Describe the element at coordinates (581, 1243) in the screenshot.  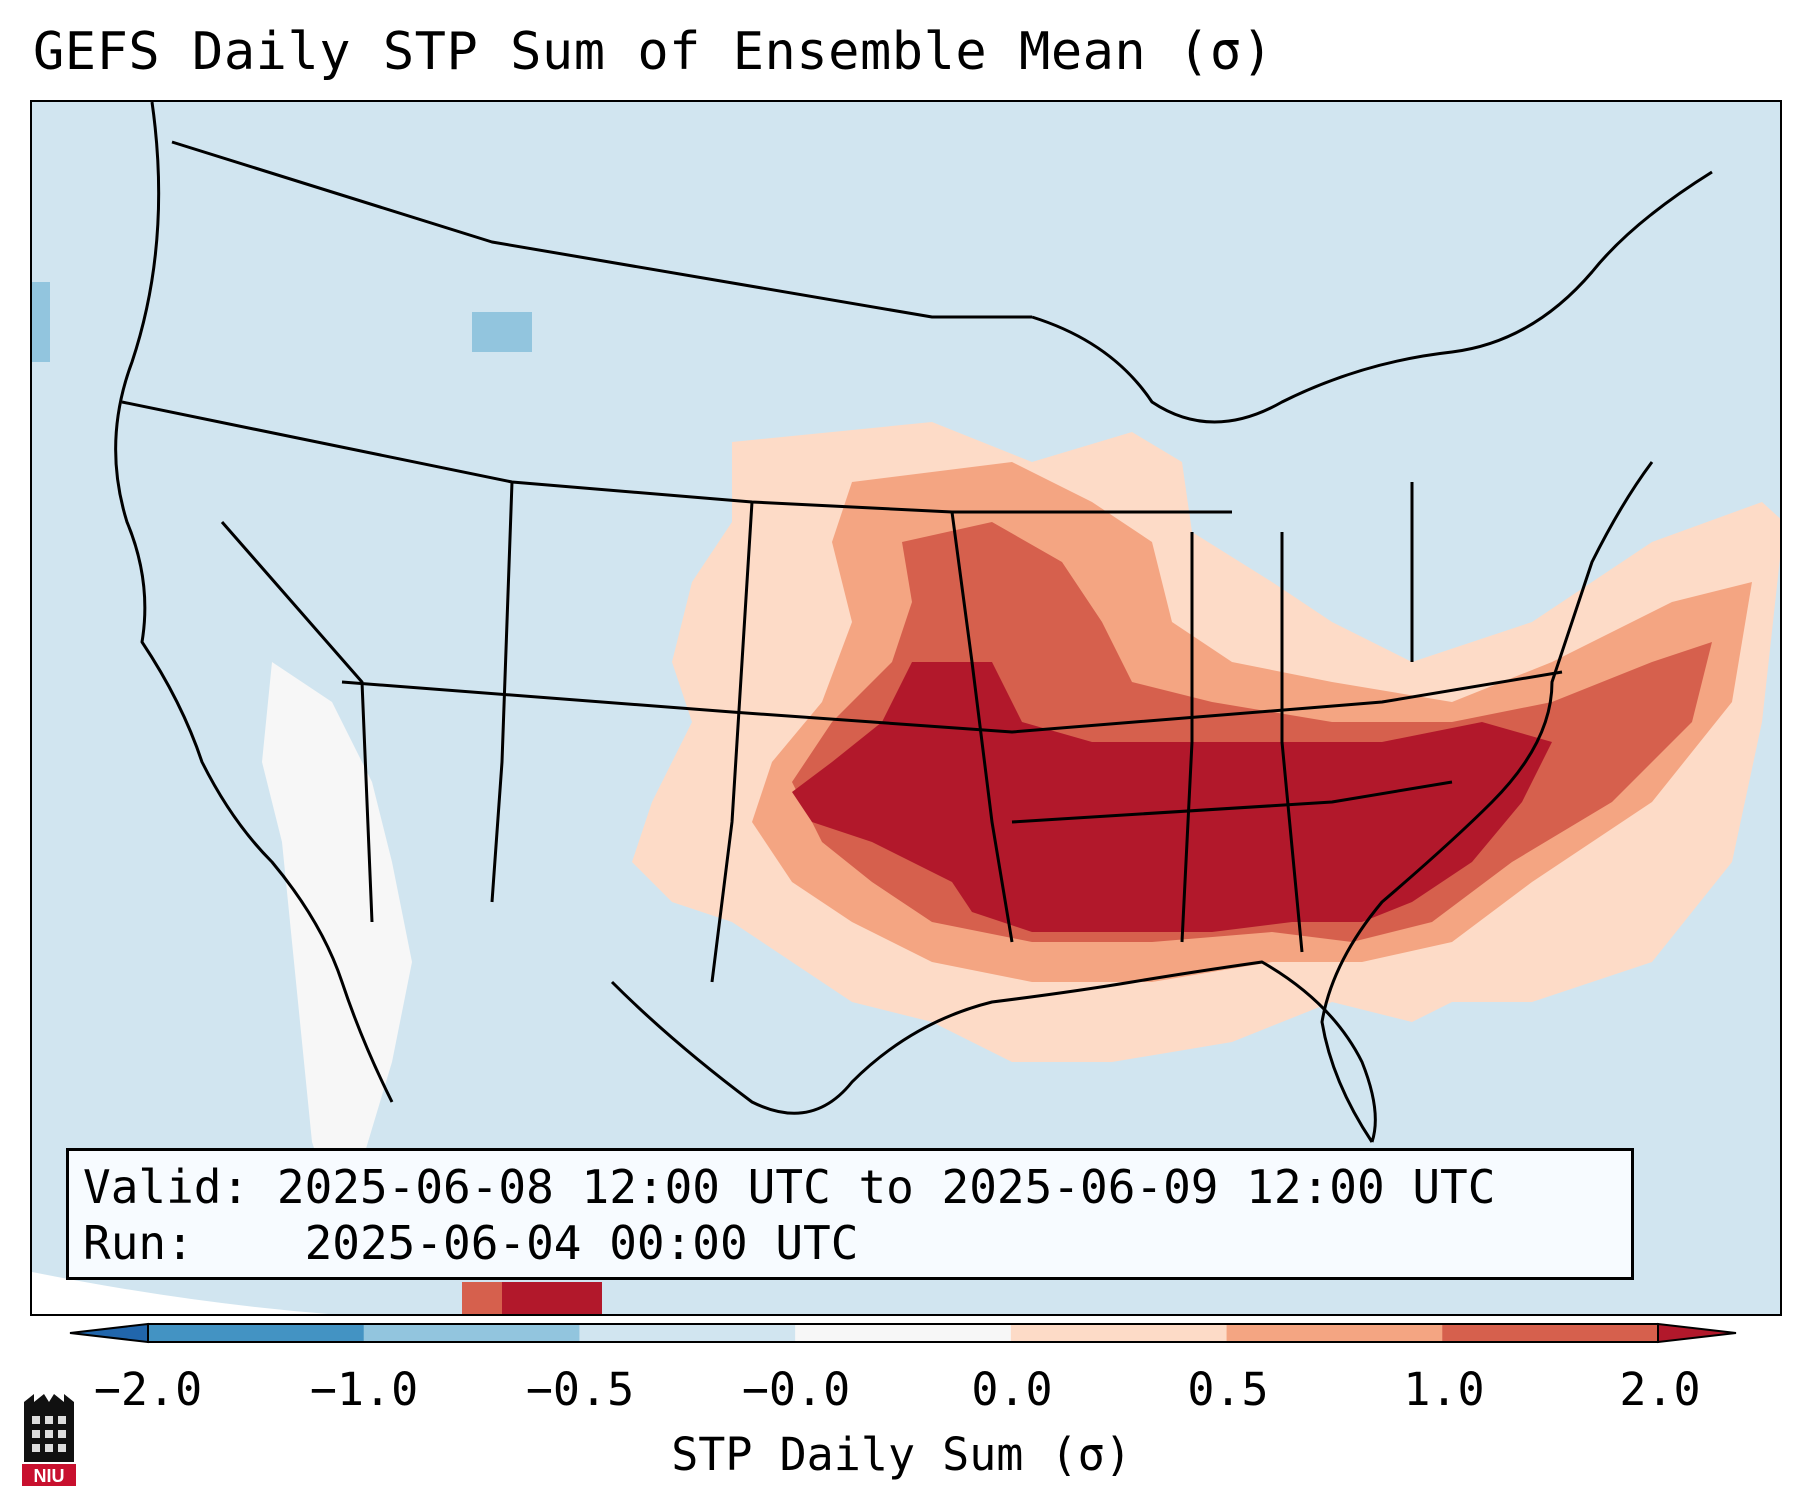
I see `run-value: 2025-06-04 00:00 UTC` at that location.